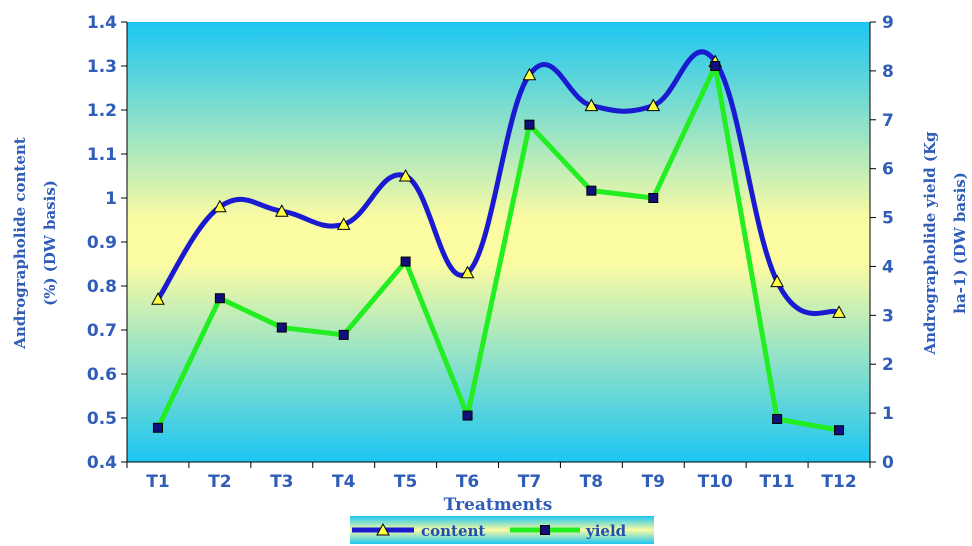  What do you see at coordinates (888, 365) in the screenshot?
I see `right-tick-label: 2` at bounding box center [888, 365].